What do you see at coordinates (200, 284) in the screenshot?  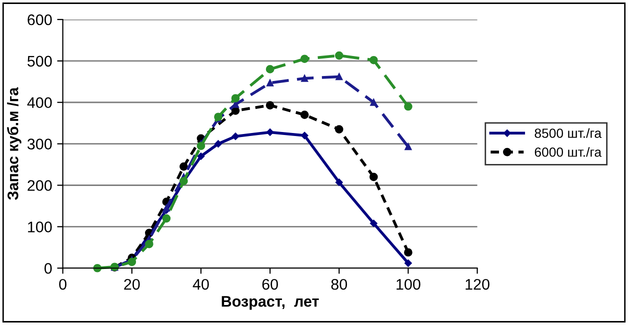 I see `x-tick-label: 40` at bounding box center [200, 284].